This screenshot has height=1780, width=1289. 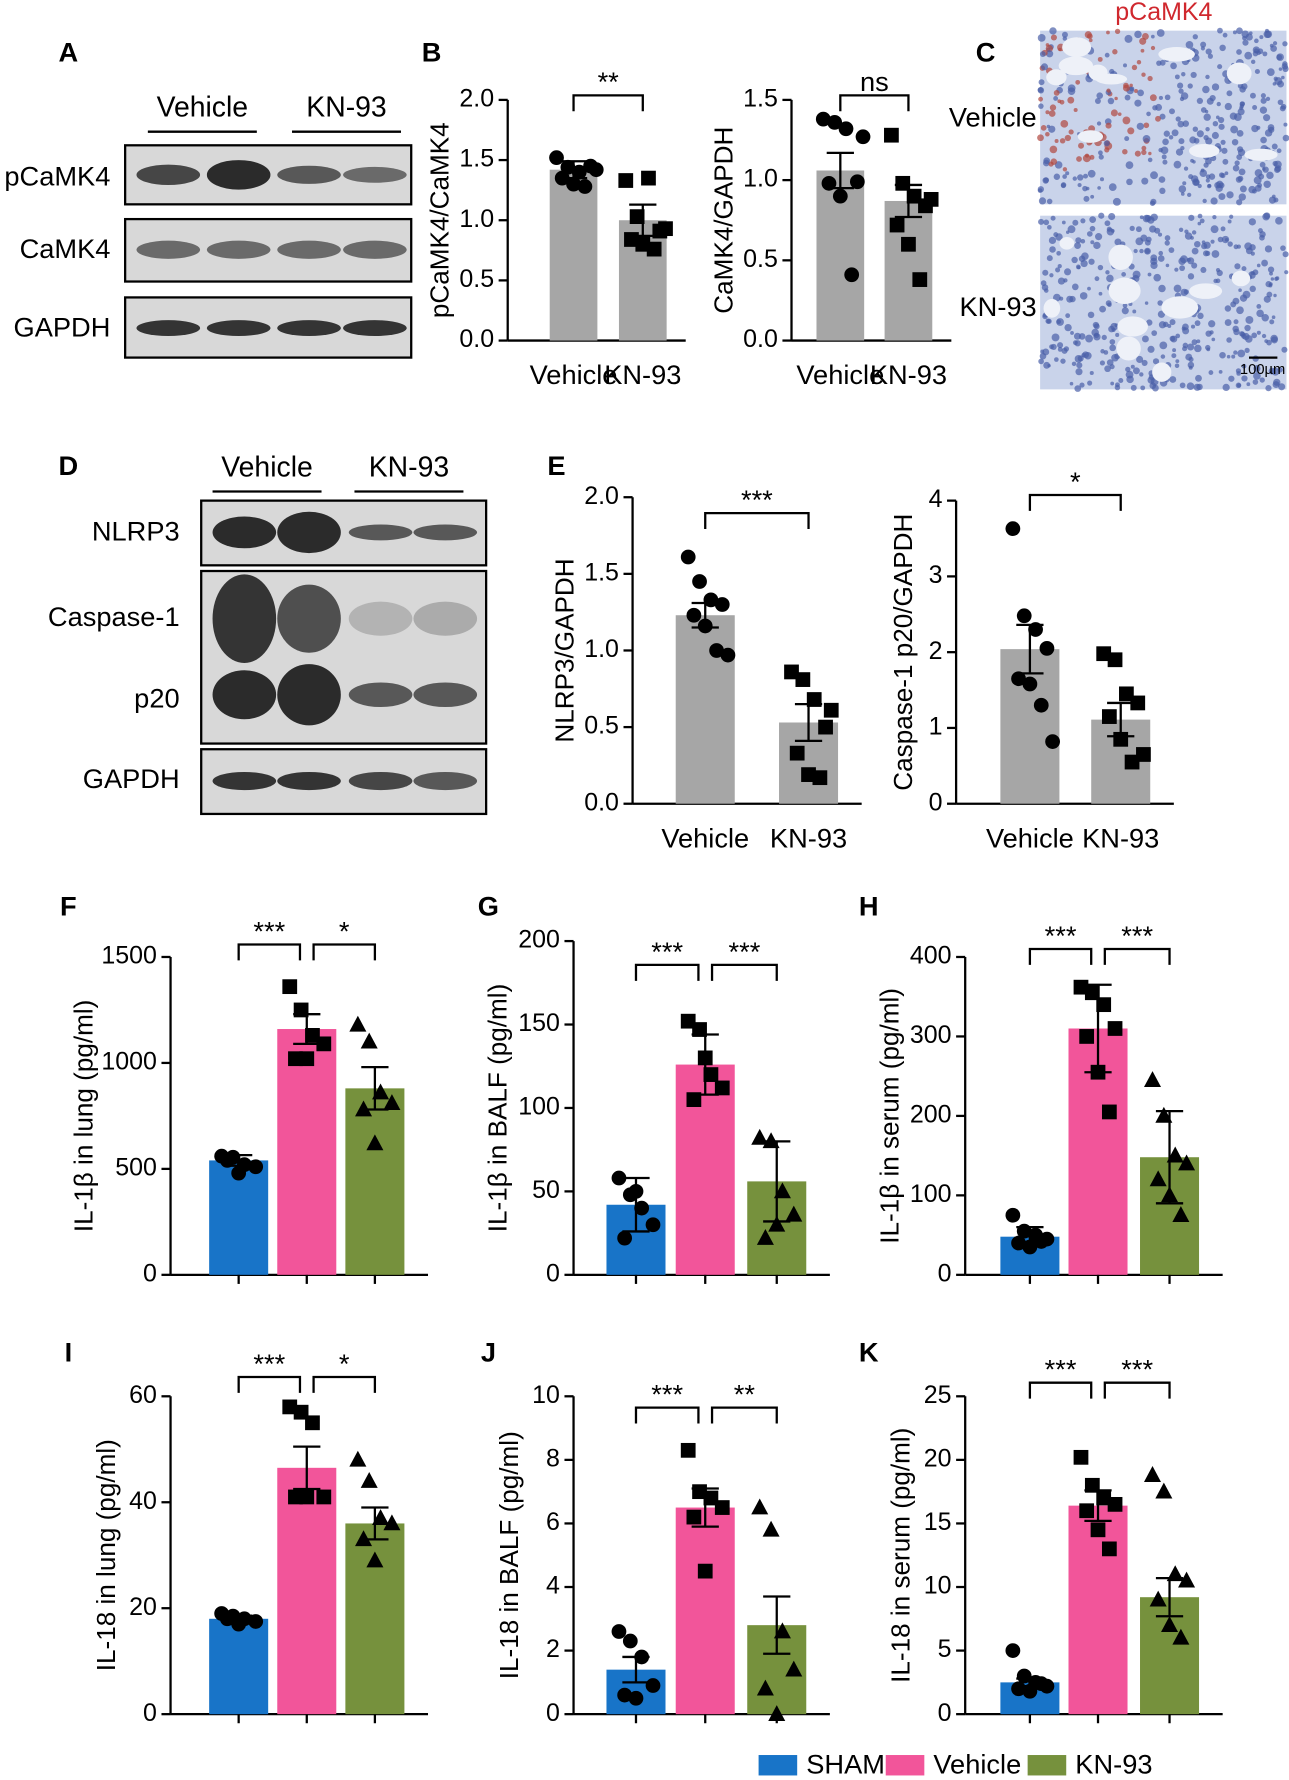 What do you see at coordinates (267, 467) in the screenshot?
I see `blot-group-label: Vehicle` at bounding box center [267, 467].